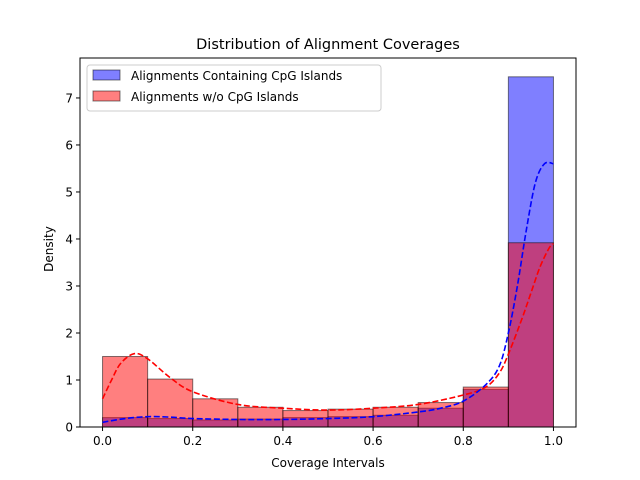 The width and height of the screenshot is (640, 480). What do you see at coordinates (282, 441) in the screenshot?
I see `x-tick-label: 0.4` at bounding box center [282, 441].